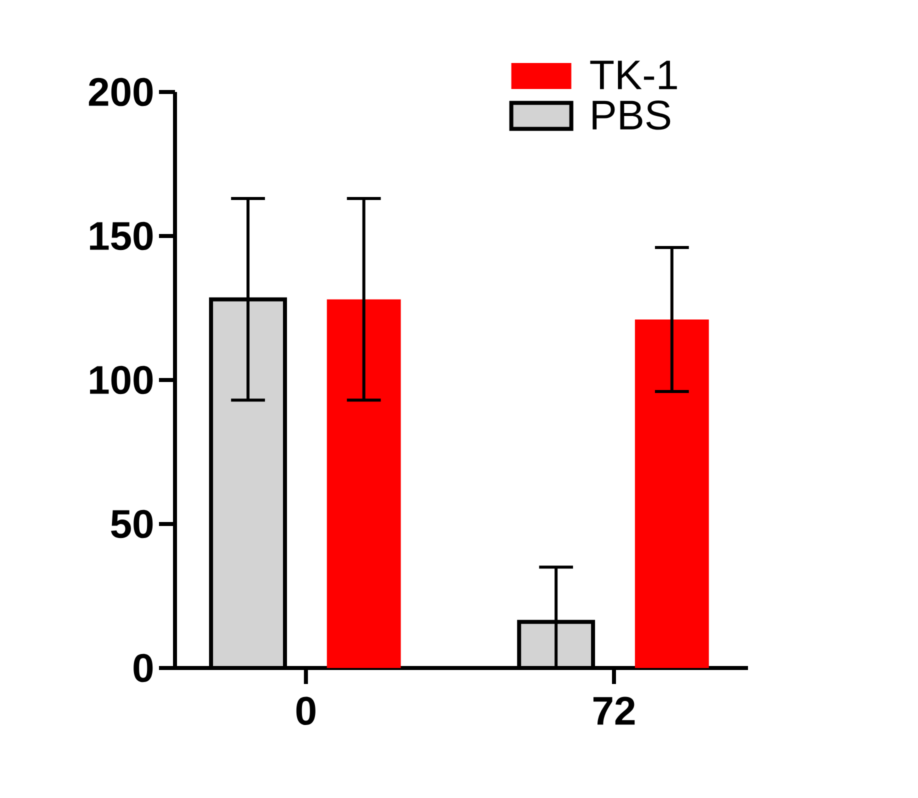 The width and height of the screenshot is (918, 798). I want to click on legend-label: TK-1, so click(633, 75).